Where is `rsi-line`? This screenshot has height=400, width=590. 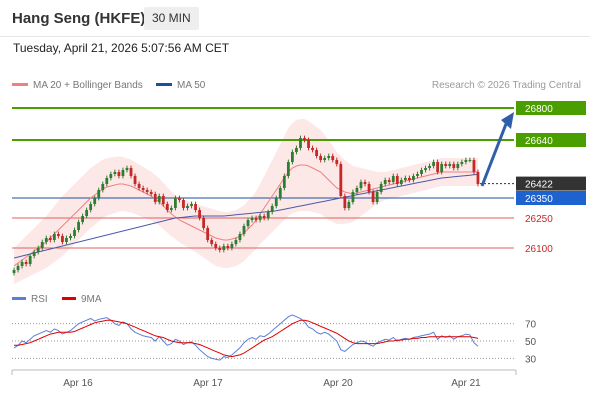 rsi-line is located at coordinates (246, 337).